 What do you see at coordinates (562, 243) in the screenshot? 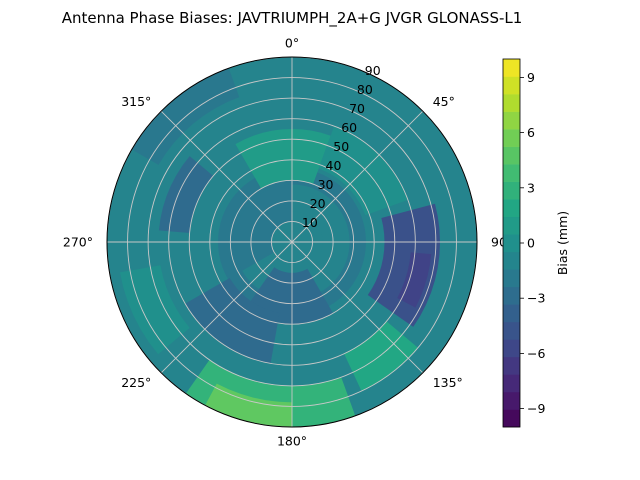
I see `colorbar-label: Bias (mm)` at bounding box center [562, 243].